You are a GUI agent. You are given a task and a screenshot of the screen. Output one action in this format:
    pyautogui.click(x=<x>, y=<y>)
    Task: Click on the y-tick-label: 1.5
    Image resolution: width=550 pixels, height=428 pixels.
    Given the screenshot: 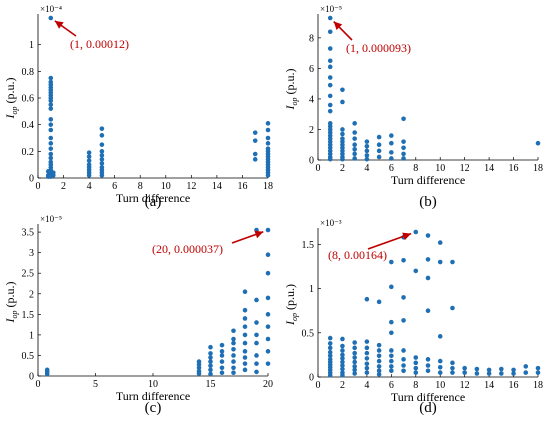 What is the action you would take?
    pyautogui.click(x=28, y=315)
    